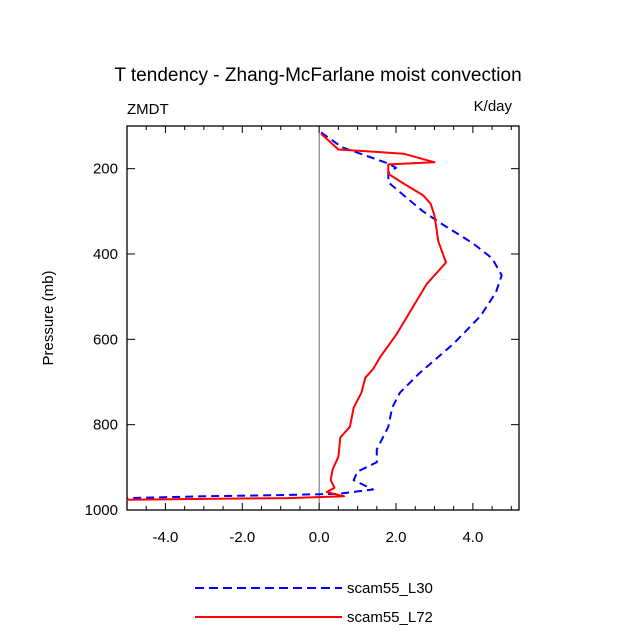  What do you see at coordinates (101, 510) in the screenshot?
I see `y-tick-label: 1000` at bounding box center [101, 510].